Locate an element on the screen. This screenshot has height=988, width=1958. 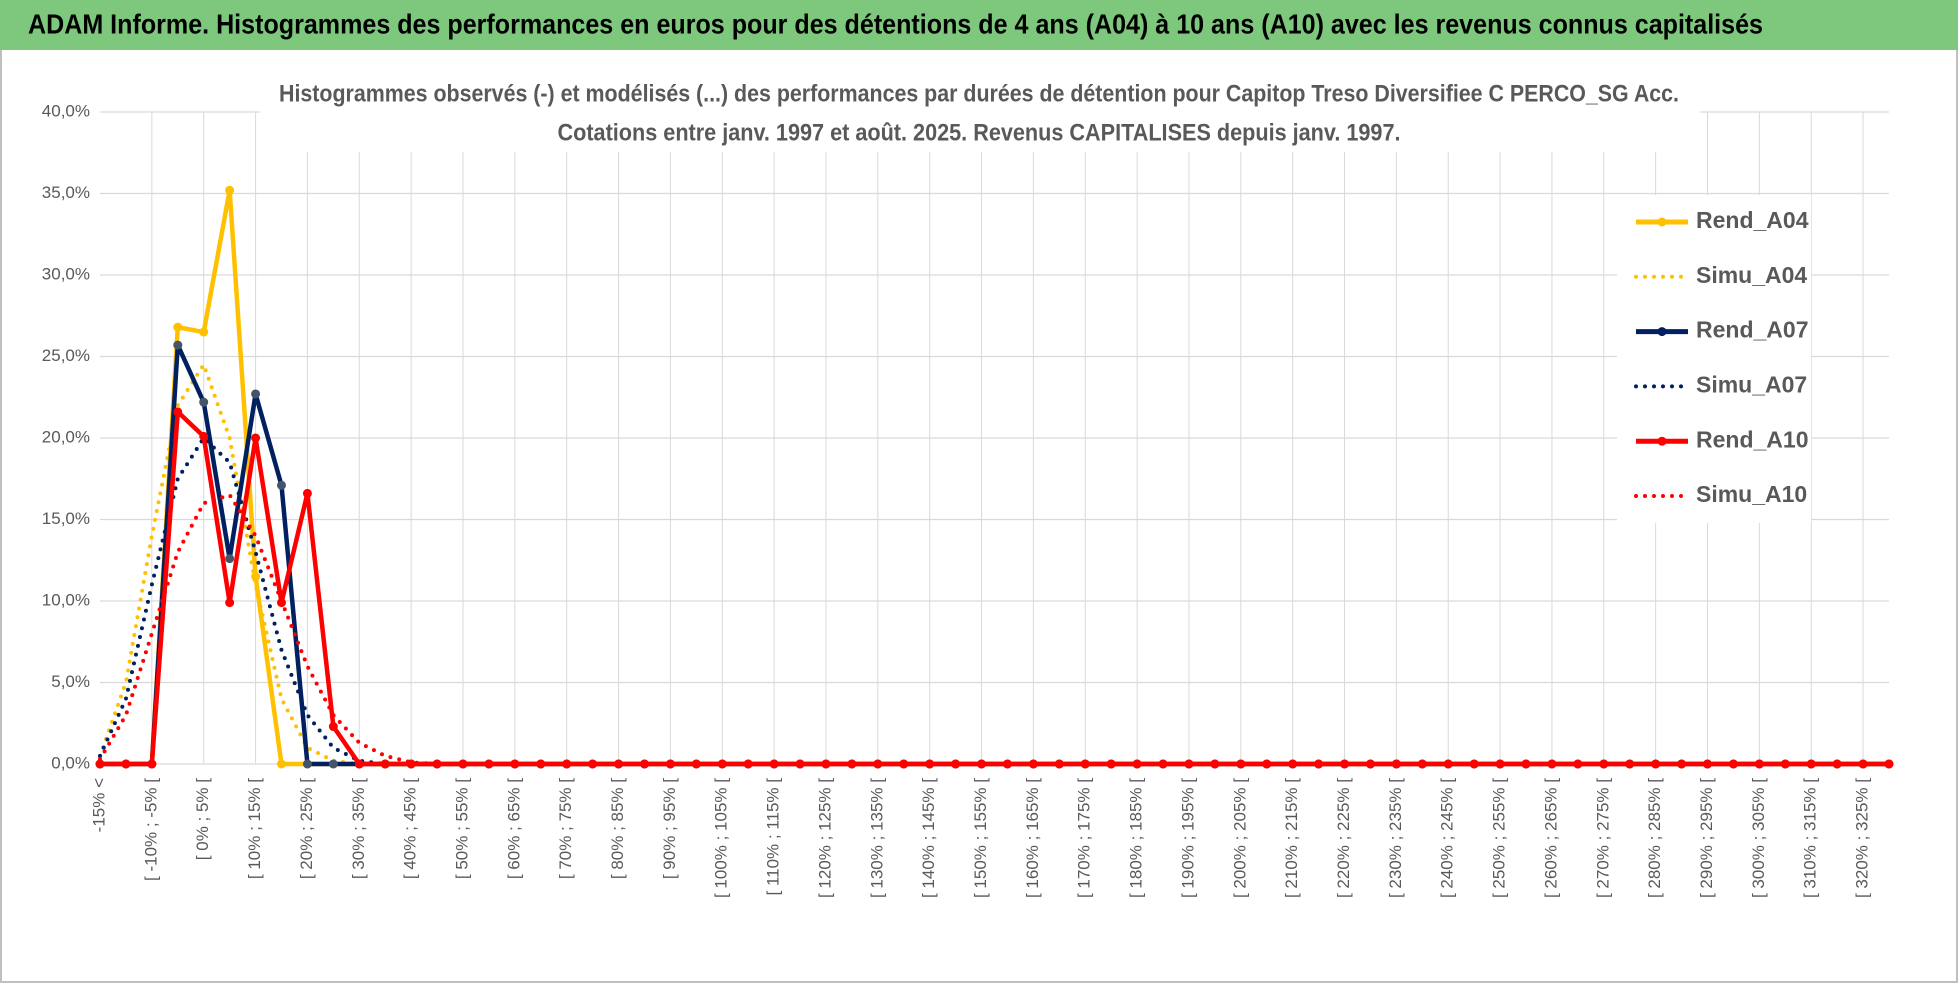
x-tick-label: [ 40% ; 45% [ is located at coordinates (410, 828).